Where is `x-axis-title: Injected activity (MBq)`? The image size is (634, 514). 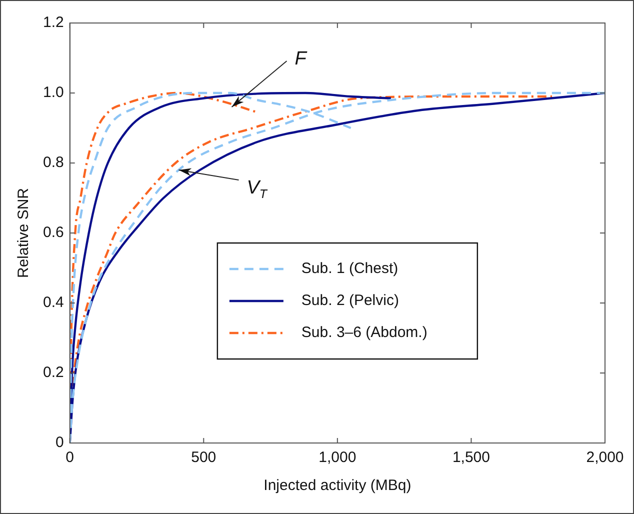 x-axis-title: Injected activity (MBq) is located at coordinates (338, 485).